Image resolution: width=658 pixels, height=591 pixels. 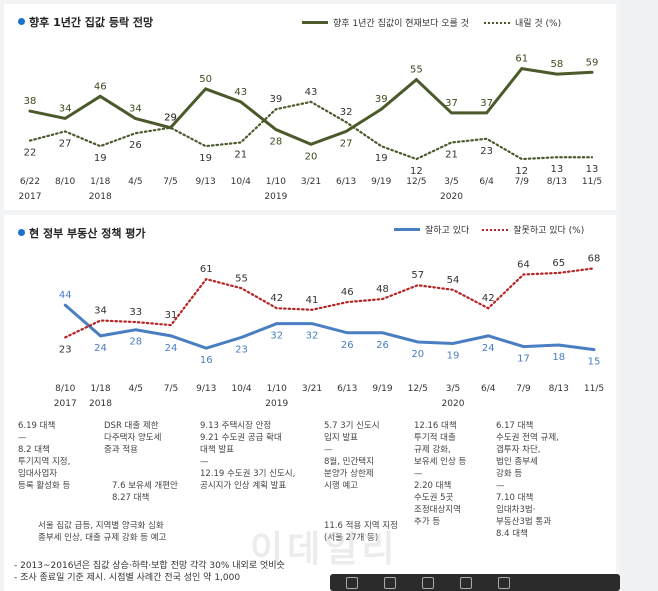 I want to click on data-label: 20, so click(x=417, y=354).